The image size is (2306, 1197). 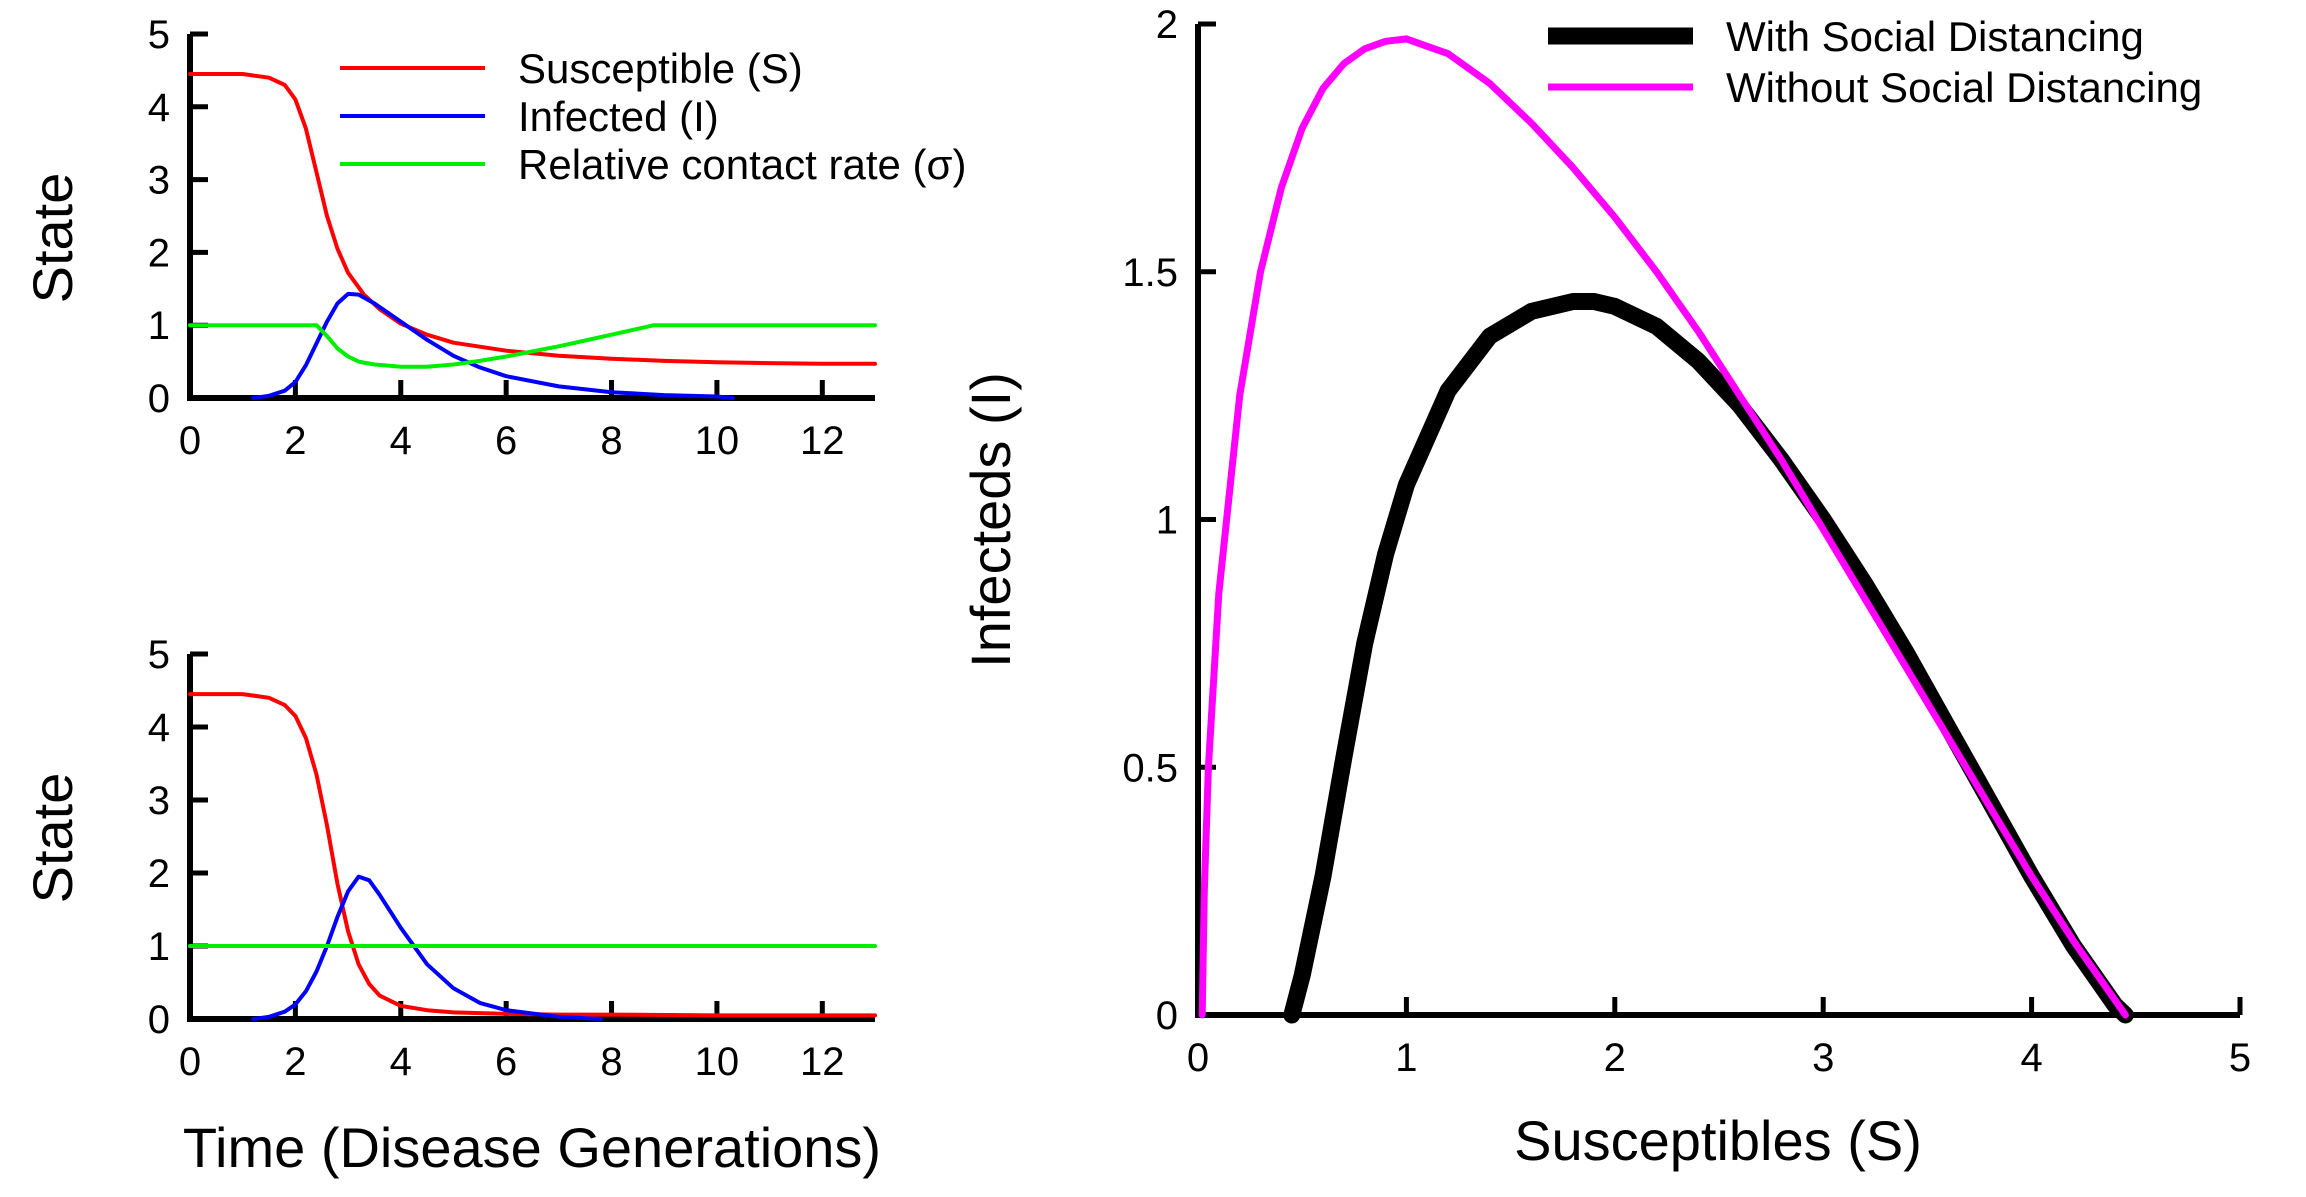 What do you see at coordinates (52, 238) in the screenshot?
I see `panel1-ylabel: State` at bounding box center [52, 238].